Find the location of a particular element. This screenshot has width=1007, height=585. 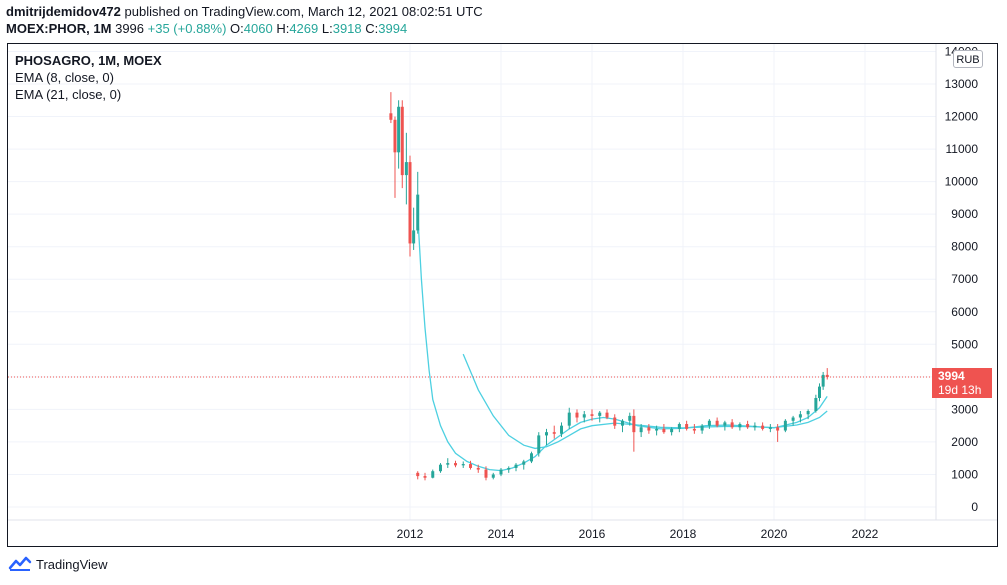

currency-badge: RUB is located at coordinates (968, 59).